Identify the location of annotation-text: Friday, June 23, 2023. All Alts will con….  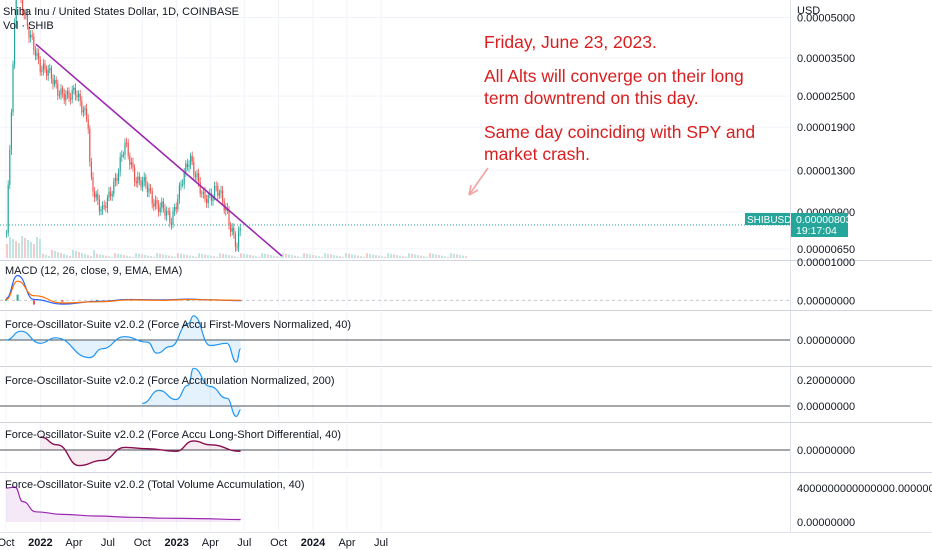
(619, 98).